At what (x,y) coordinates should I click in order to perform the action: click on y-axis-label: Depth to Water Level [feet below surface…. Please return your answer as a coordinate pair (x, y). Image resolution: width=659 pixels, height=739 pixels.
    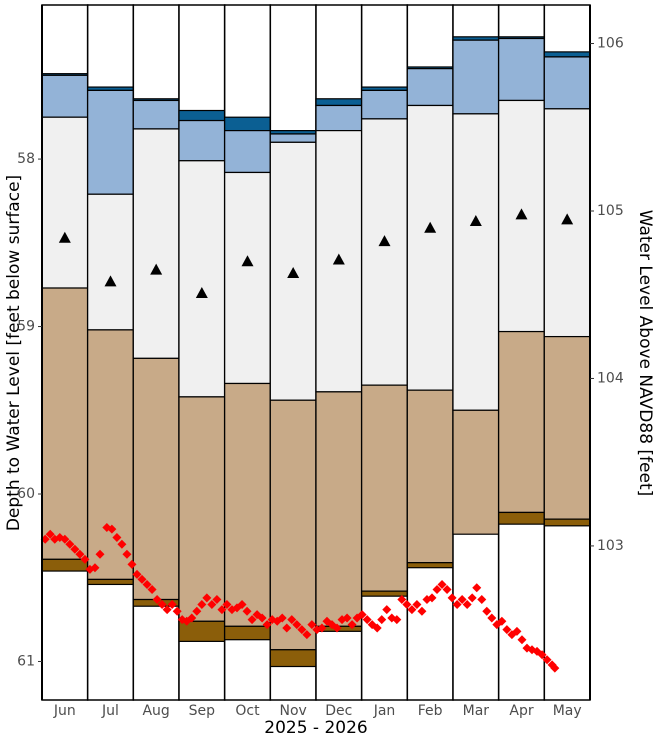
    Looking at the image, I should click on (14, 353).